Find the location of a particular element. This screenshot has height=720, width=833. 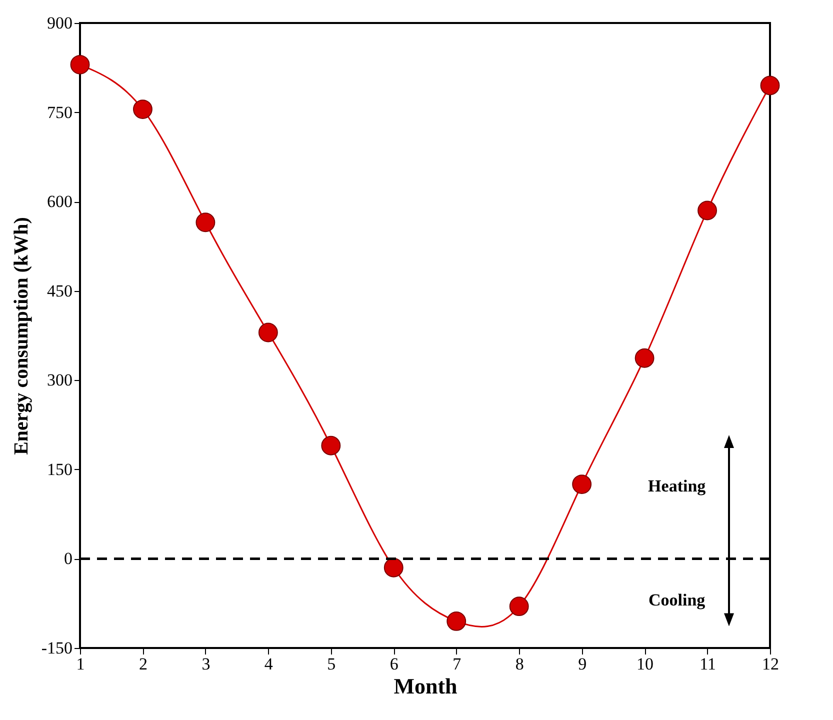

x-tick-label: 11 is located at coordinates (708, 664).